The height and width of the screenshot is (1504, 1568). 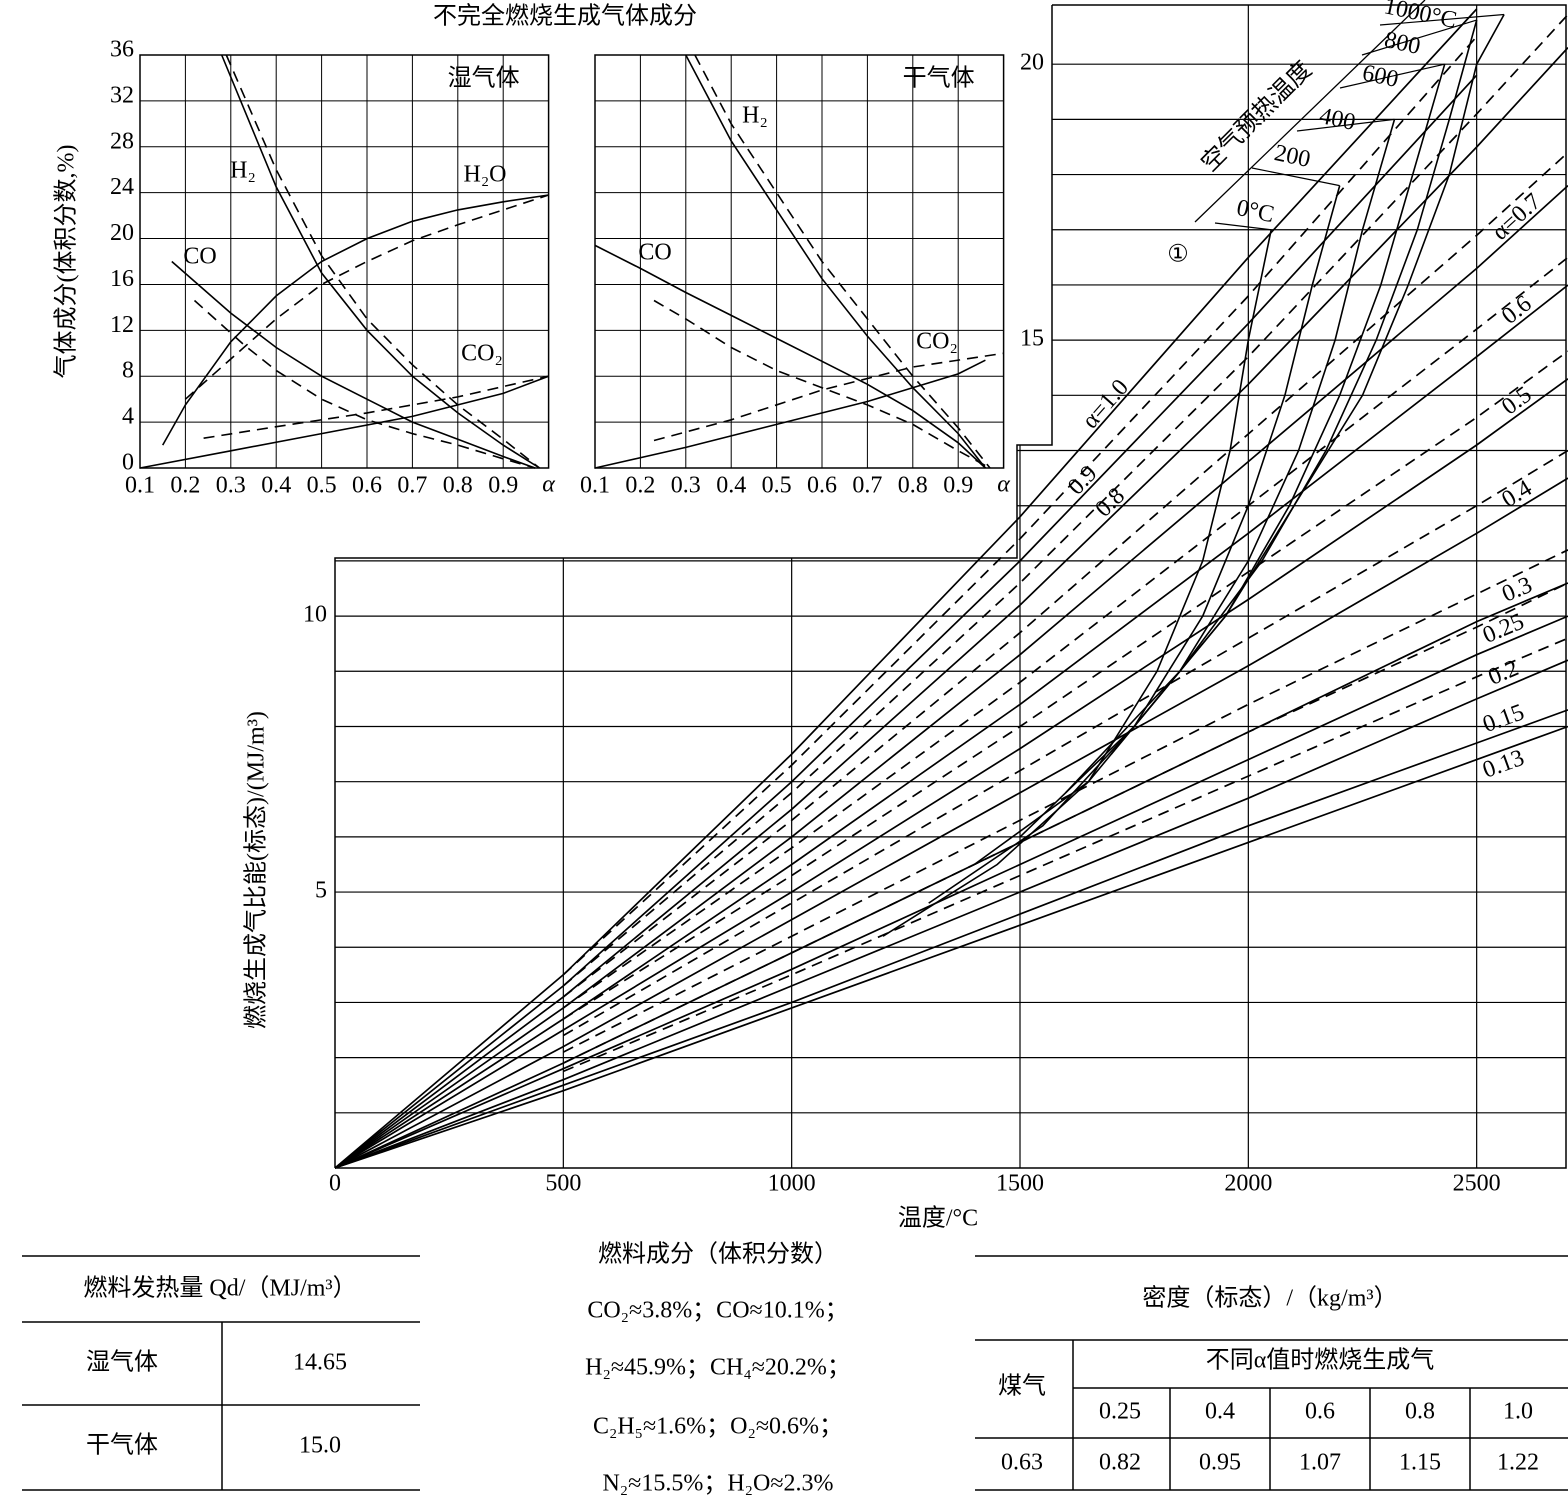 What do you see at coordinates (243, 171) in the screenshot?
I see `series-label: H₂` at bounding box center [243, 171].